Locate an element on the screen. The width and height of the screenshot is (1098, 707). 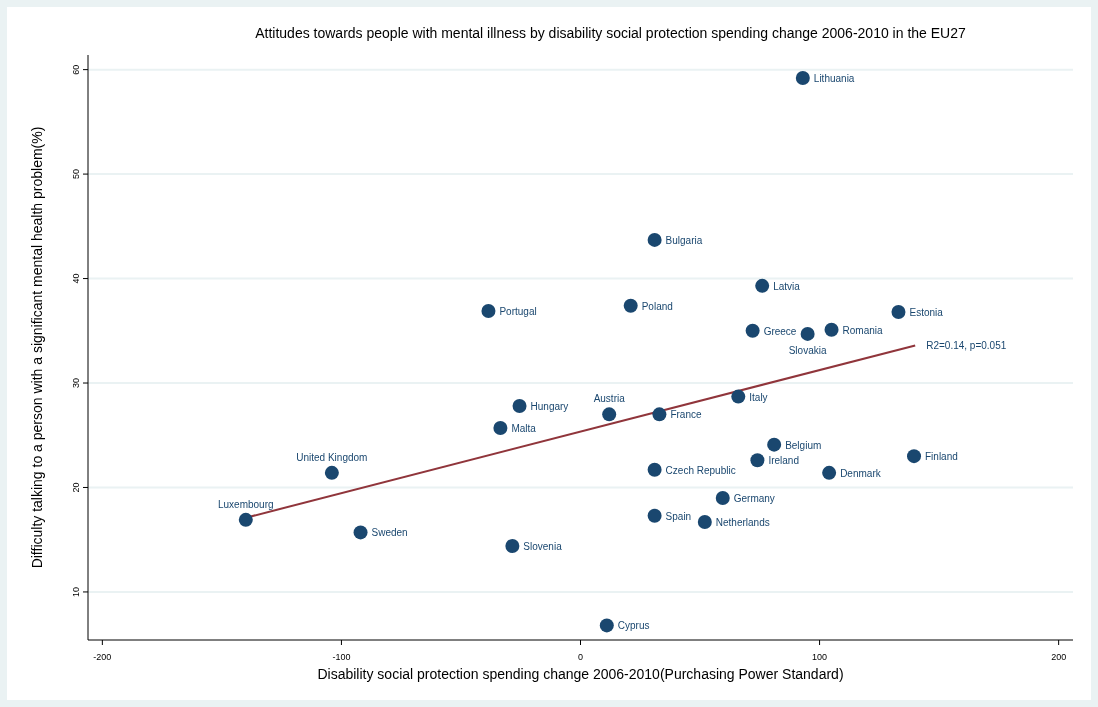
annotation: Poland is located at coordinates (657, 306).